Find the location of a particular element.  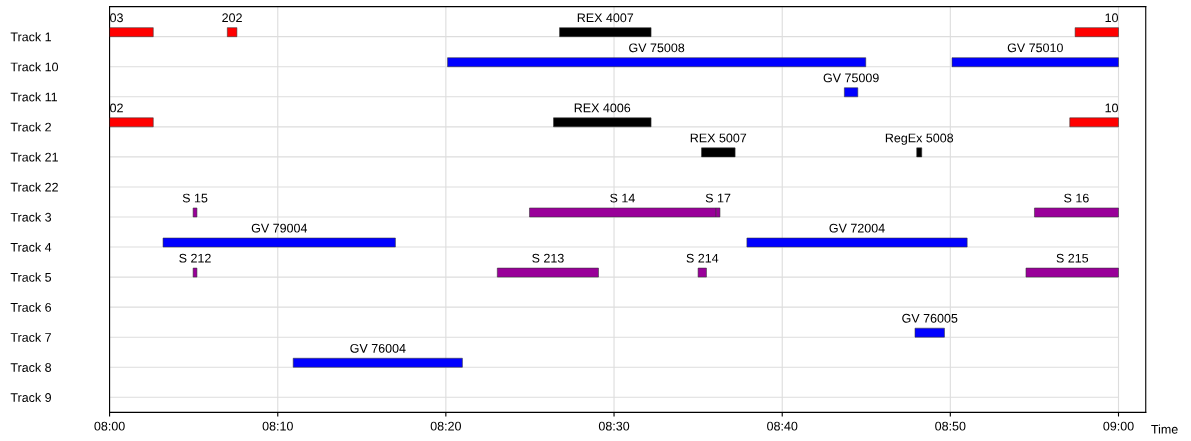

annotation: REX 4007 is located at coordinates (605, 18).